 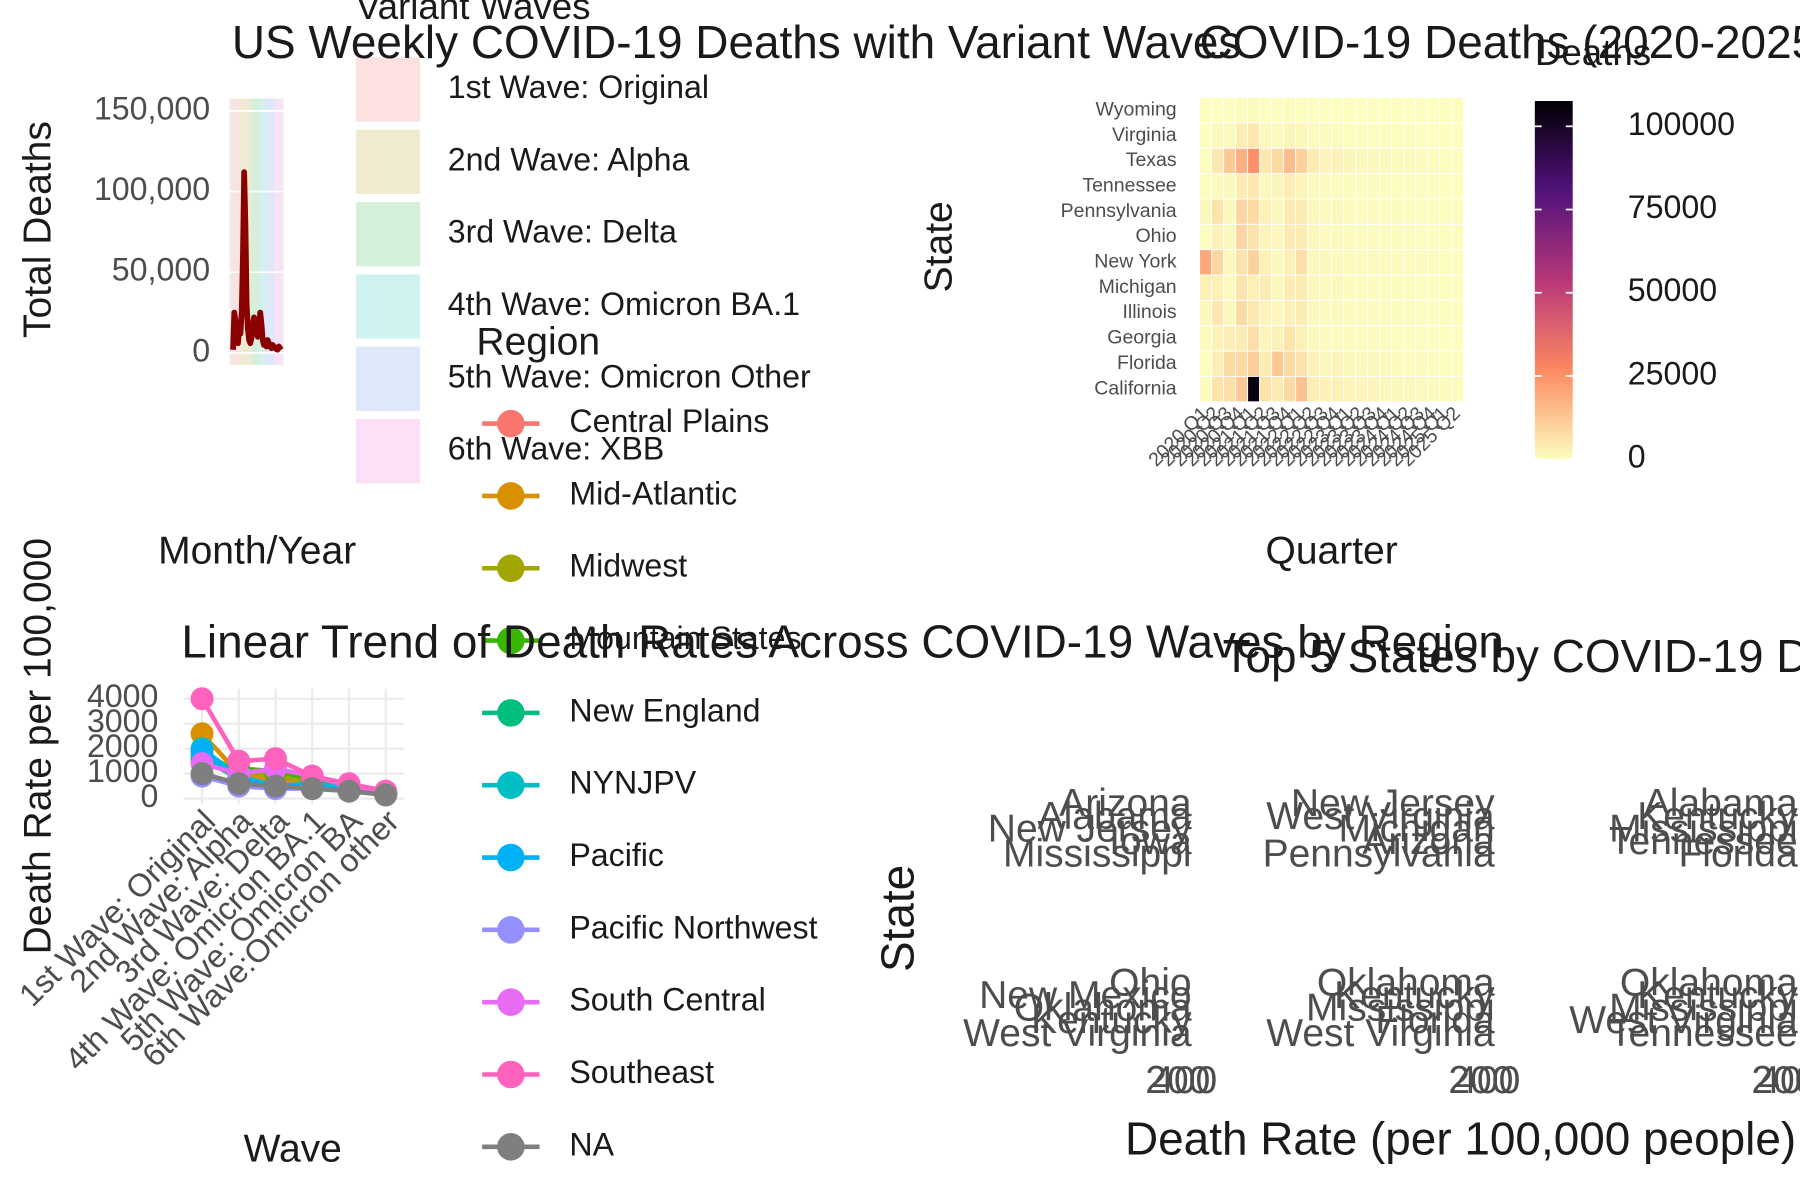 I want to click on legend-title: Variant Waves, so click(x=473, y=13).